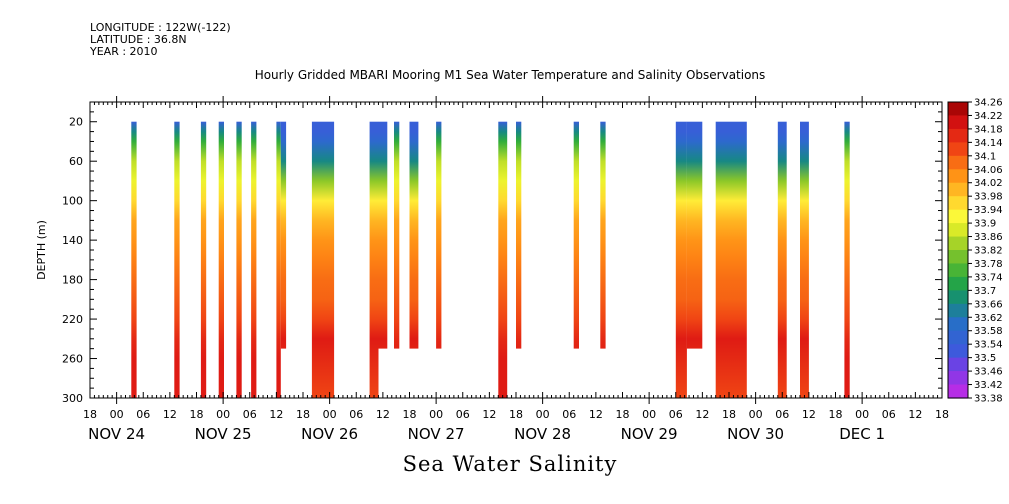  Describe the element at coordinates (223, 434) in the screenshot. I see `x-day-label: NOV 25` at that location.